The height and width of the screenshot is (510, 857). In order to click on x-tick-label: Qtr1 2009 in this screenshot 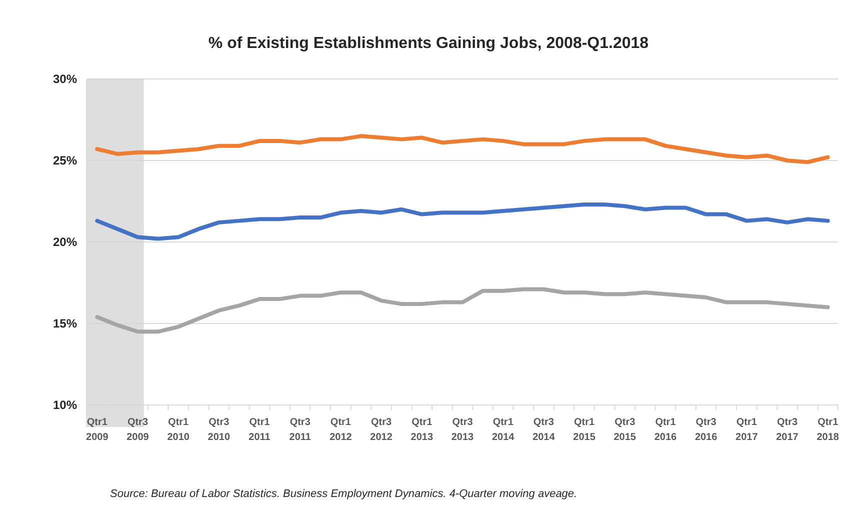, I will do `click(97, 430)`.